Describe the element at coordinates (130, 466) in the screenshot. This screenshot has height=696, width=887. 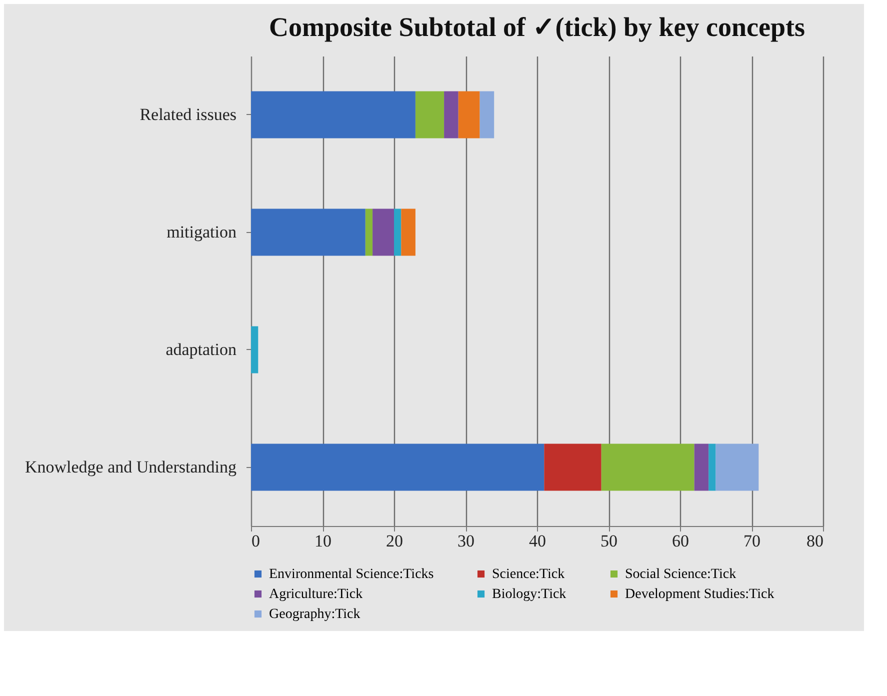
I see `y-tick-label: Knowledge and Understanding` at that location.